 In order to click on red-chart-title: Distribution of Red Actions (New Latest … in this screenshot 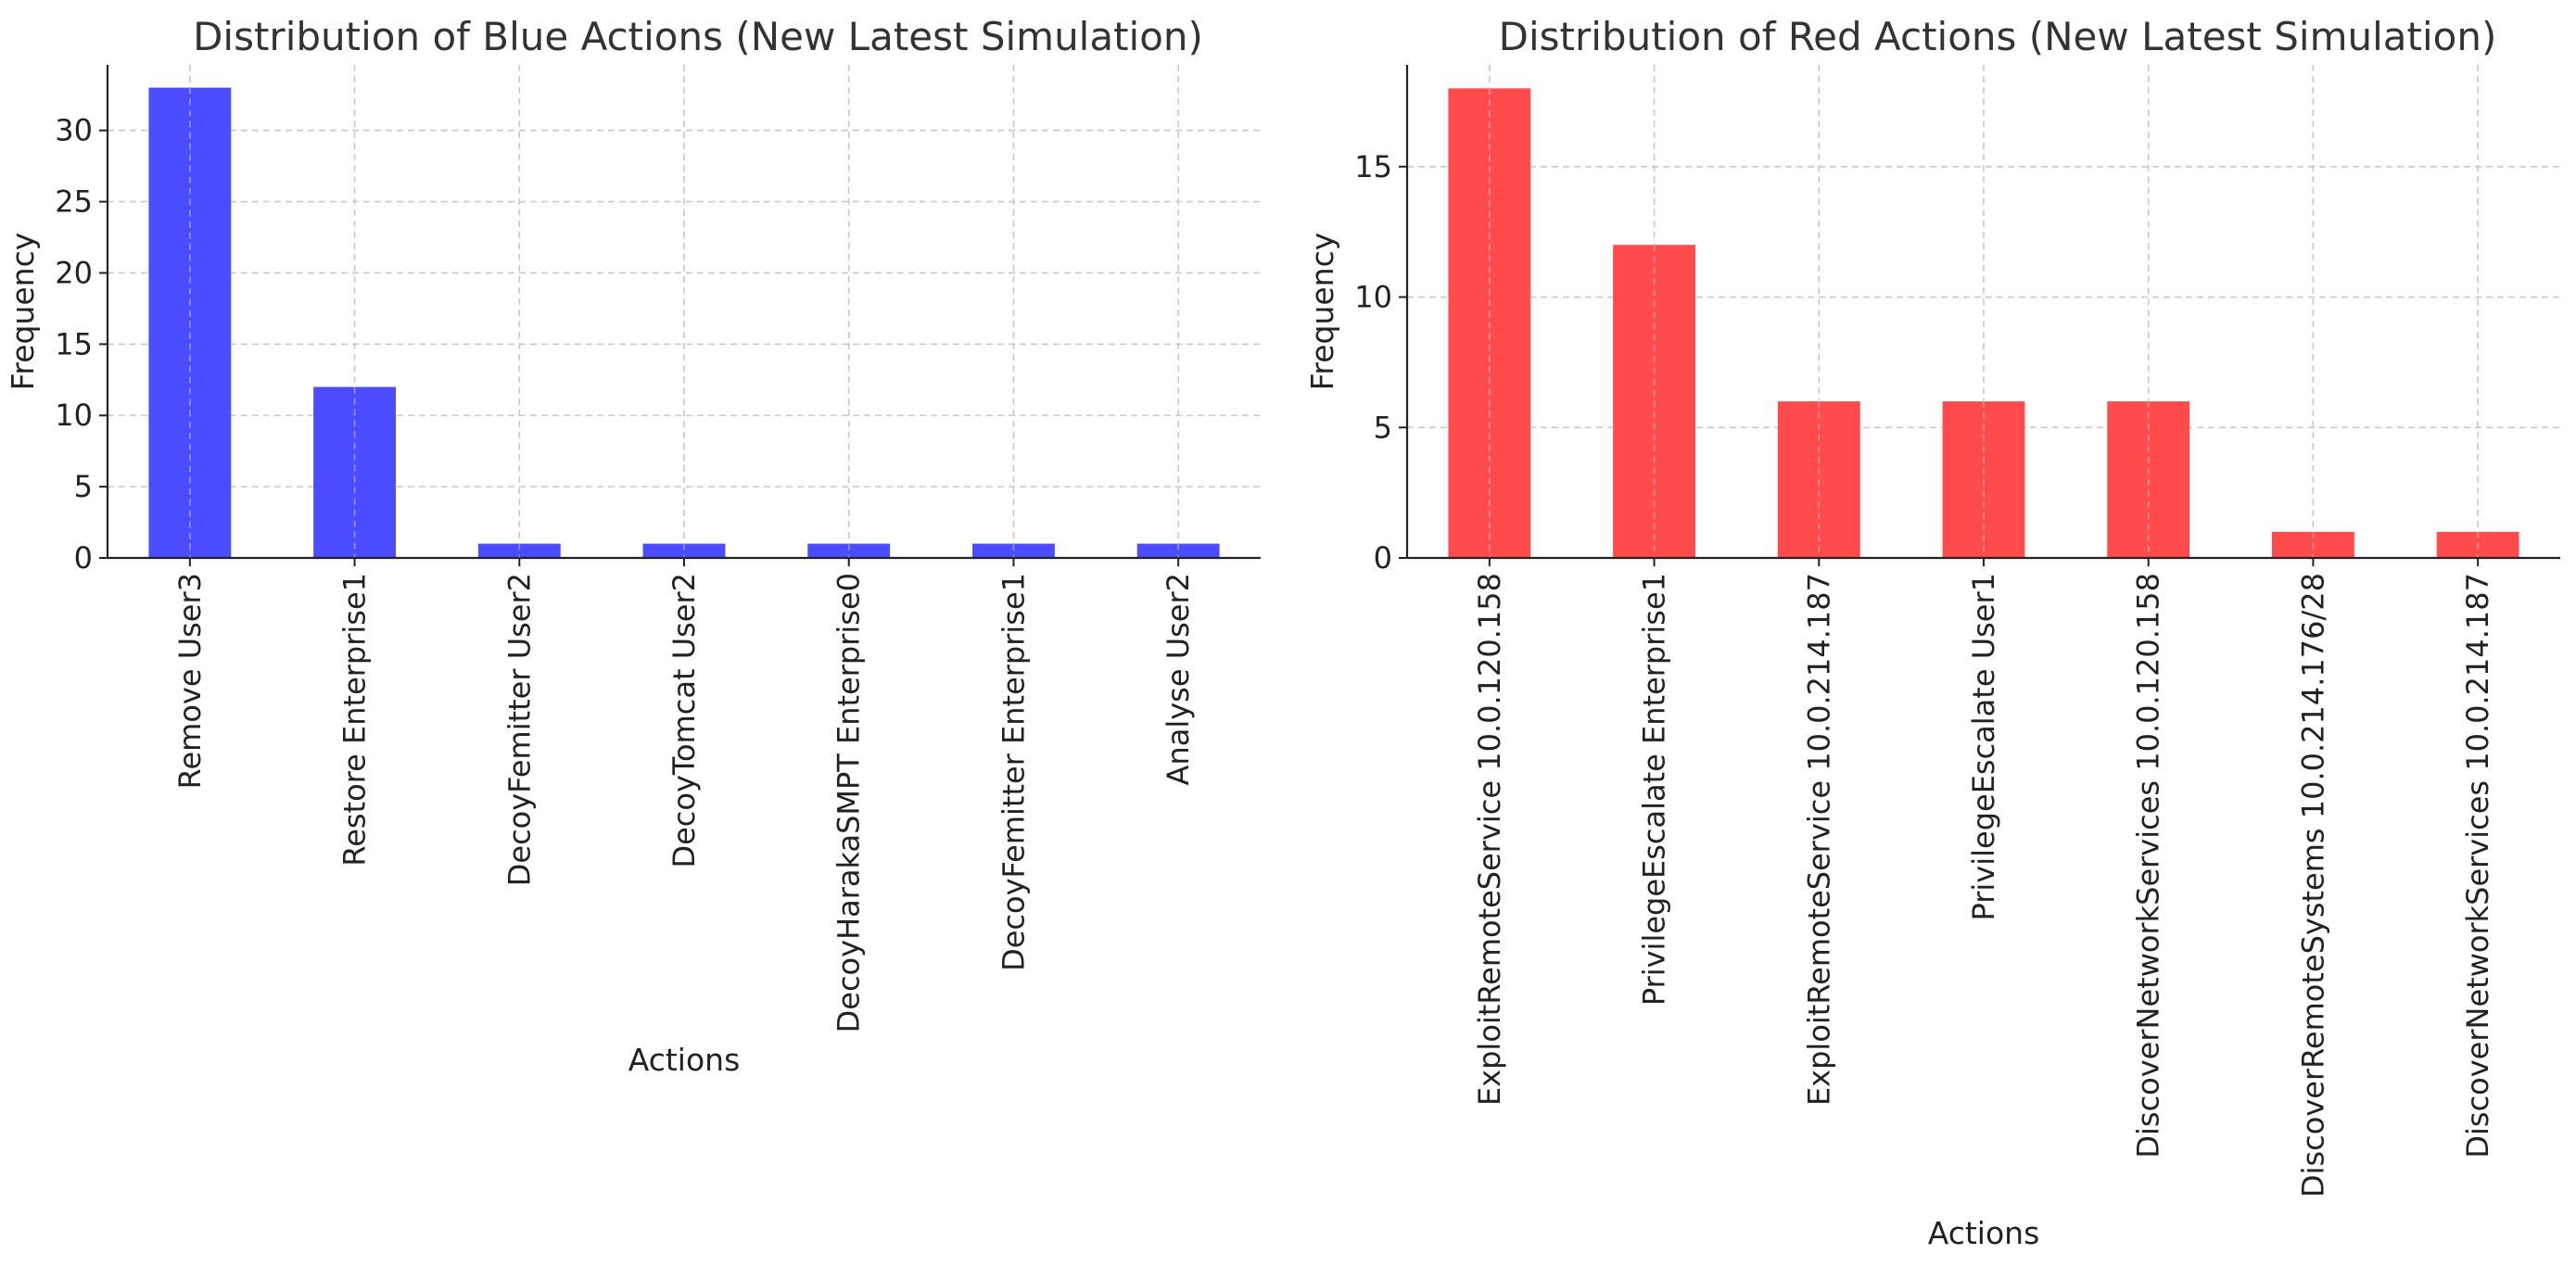, I will do `click(1998, 36)`.